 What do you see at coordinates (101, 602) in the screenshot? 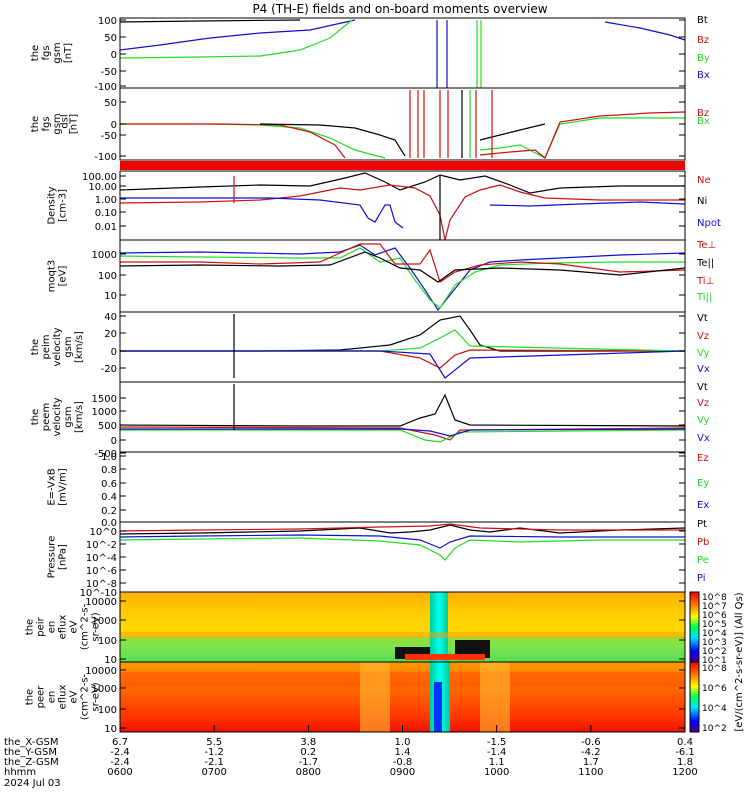
I see `y-tick-label: 10000` at bounding box center [101, 602].